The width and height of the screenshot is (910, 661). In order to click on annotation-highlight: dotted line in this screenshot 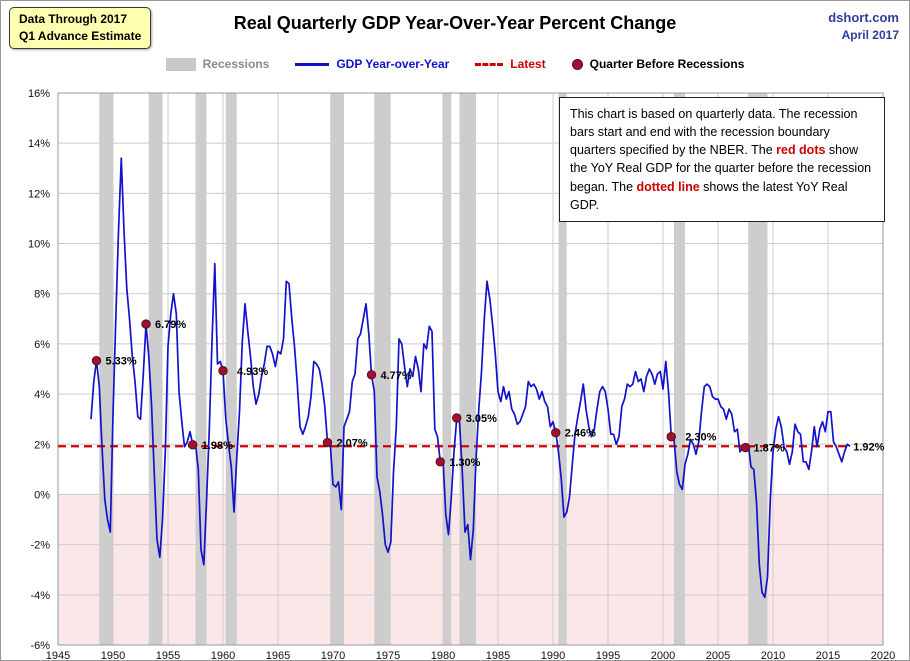, I will do `click(668, 186)`.